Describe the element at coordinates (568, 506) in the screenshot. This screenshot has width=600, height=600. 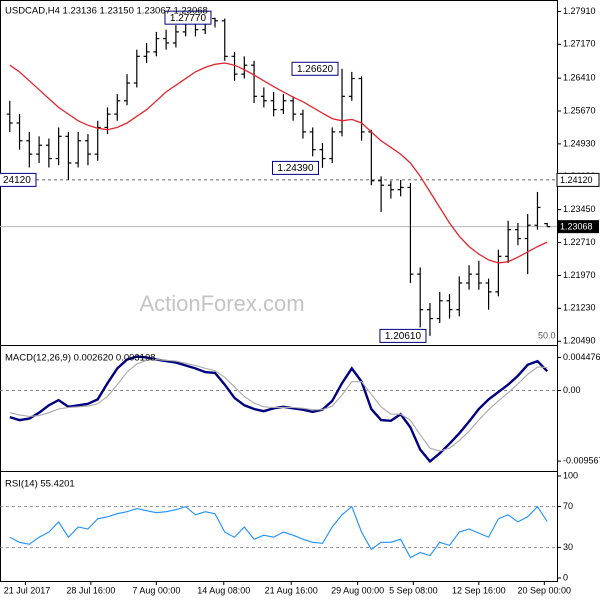
I see `y-tick-label: 70` at that location.